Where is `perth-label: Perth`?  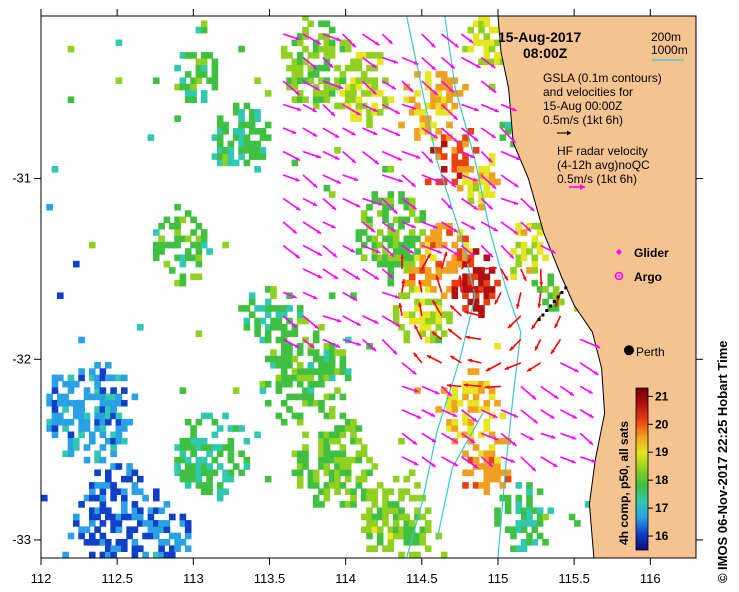 perth-label: Perth is located at coordinates (650, 352).